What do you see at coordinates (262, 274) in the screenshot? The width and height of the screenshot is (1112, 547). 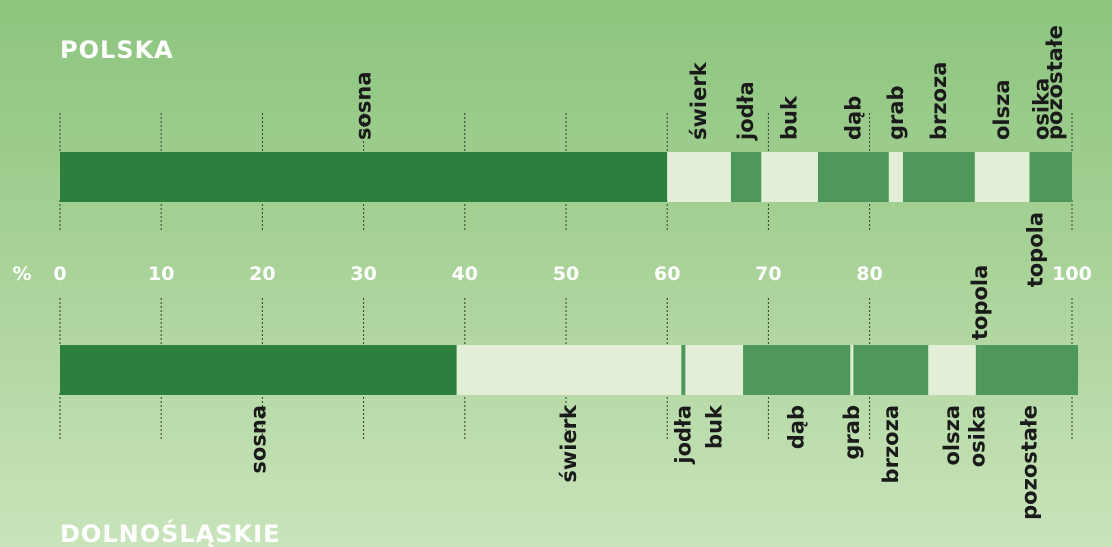 I see `tick-label: 20` at bounding box center [262, 274].